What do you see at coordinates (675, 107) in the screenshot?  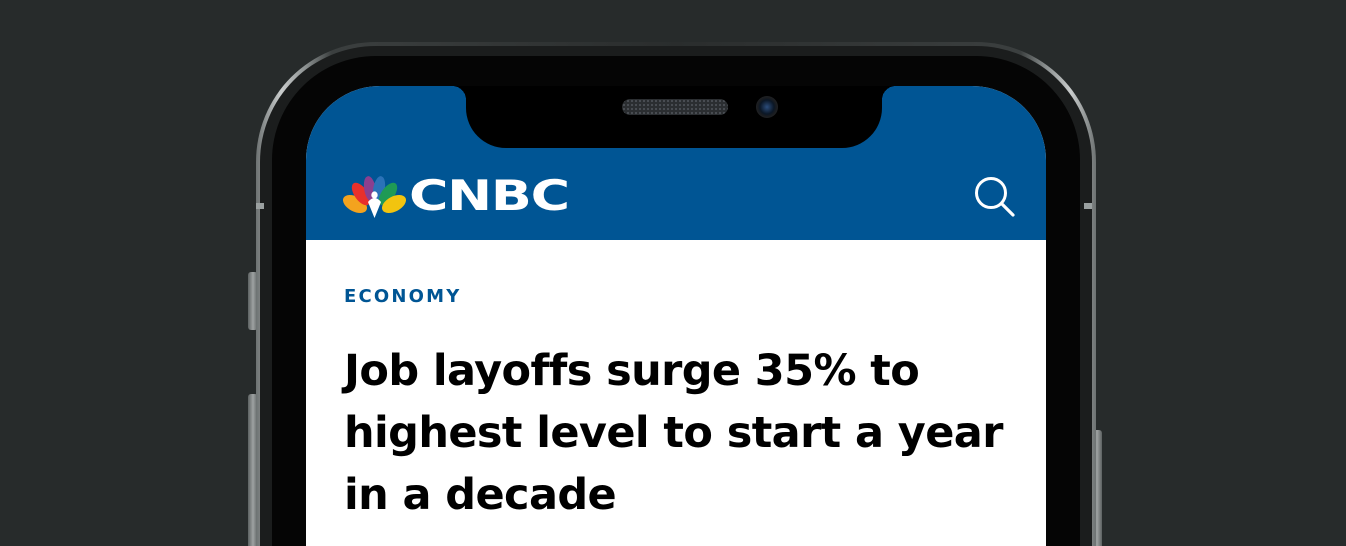 I see `speaker-grille` at bounding box center [675, 107].